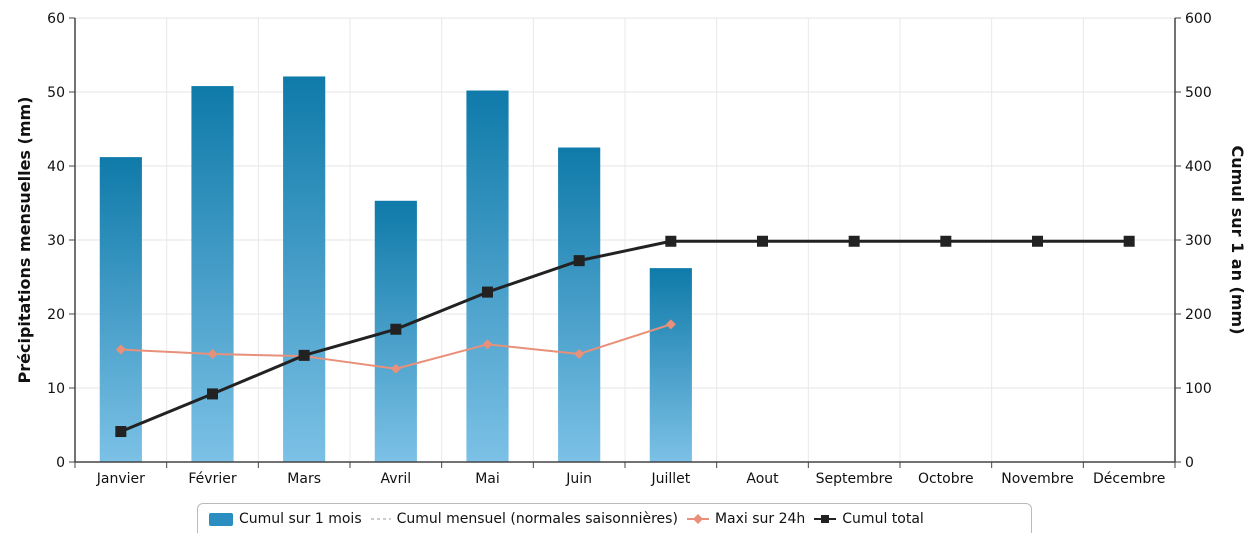  I want to click on y-left-tick-label: 60, so click(56, 19).